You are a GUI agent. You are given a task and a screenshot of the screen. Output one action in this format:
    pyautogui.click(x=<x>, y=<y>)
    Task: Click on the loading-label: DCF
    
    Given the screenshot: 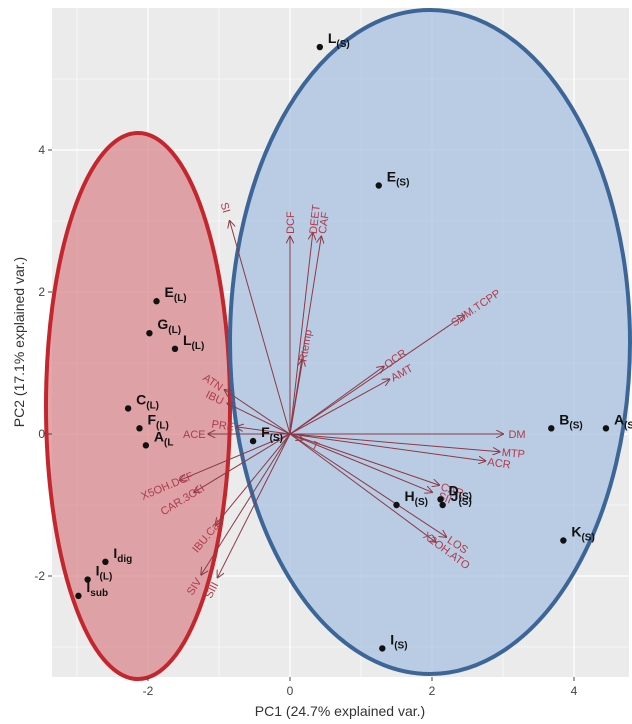 What is the action you would take?
    pyautogui.click(x=291, y=222)
    